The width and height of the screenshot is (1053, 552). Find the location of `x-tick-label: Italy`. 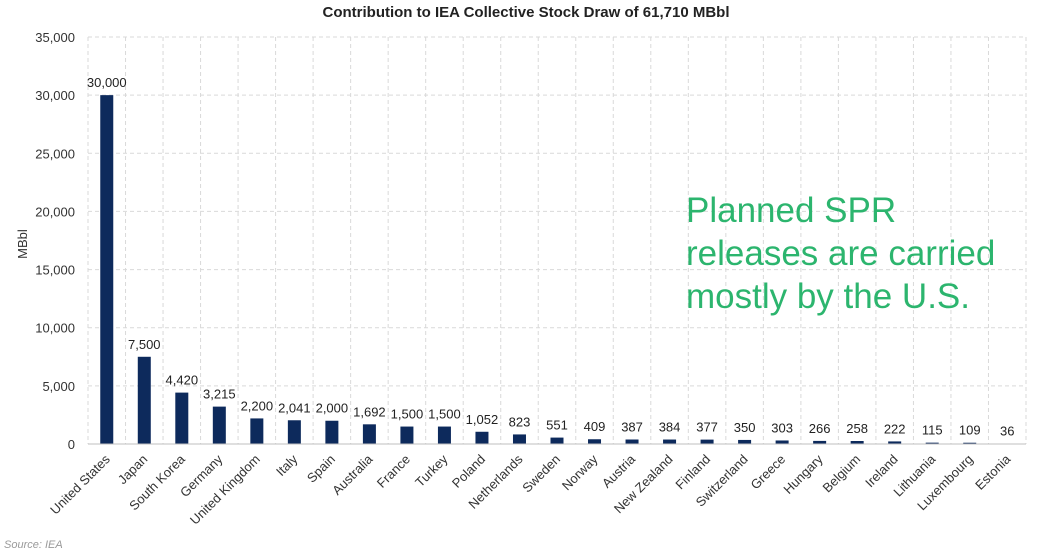

x-tick-label: Italy is located at coordinates (287, 465).